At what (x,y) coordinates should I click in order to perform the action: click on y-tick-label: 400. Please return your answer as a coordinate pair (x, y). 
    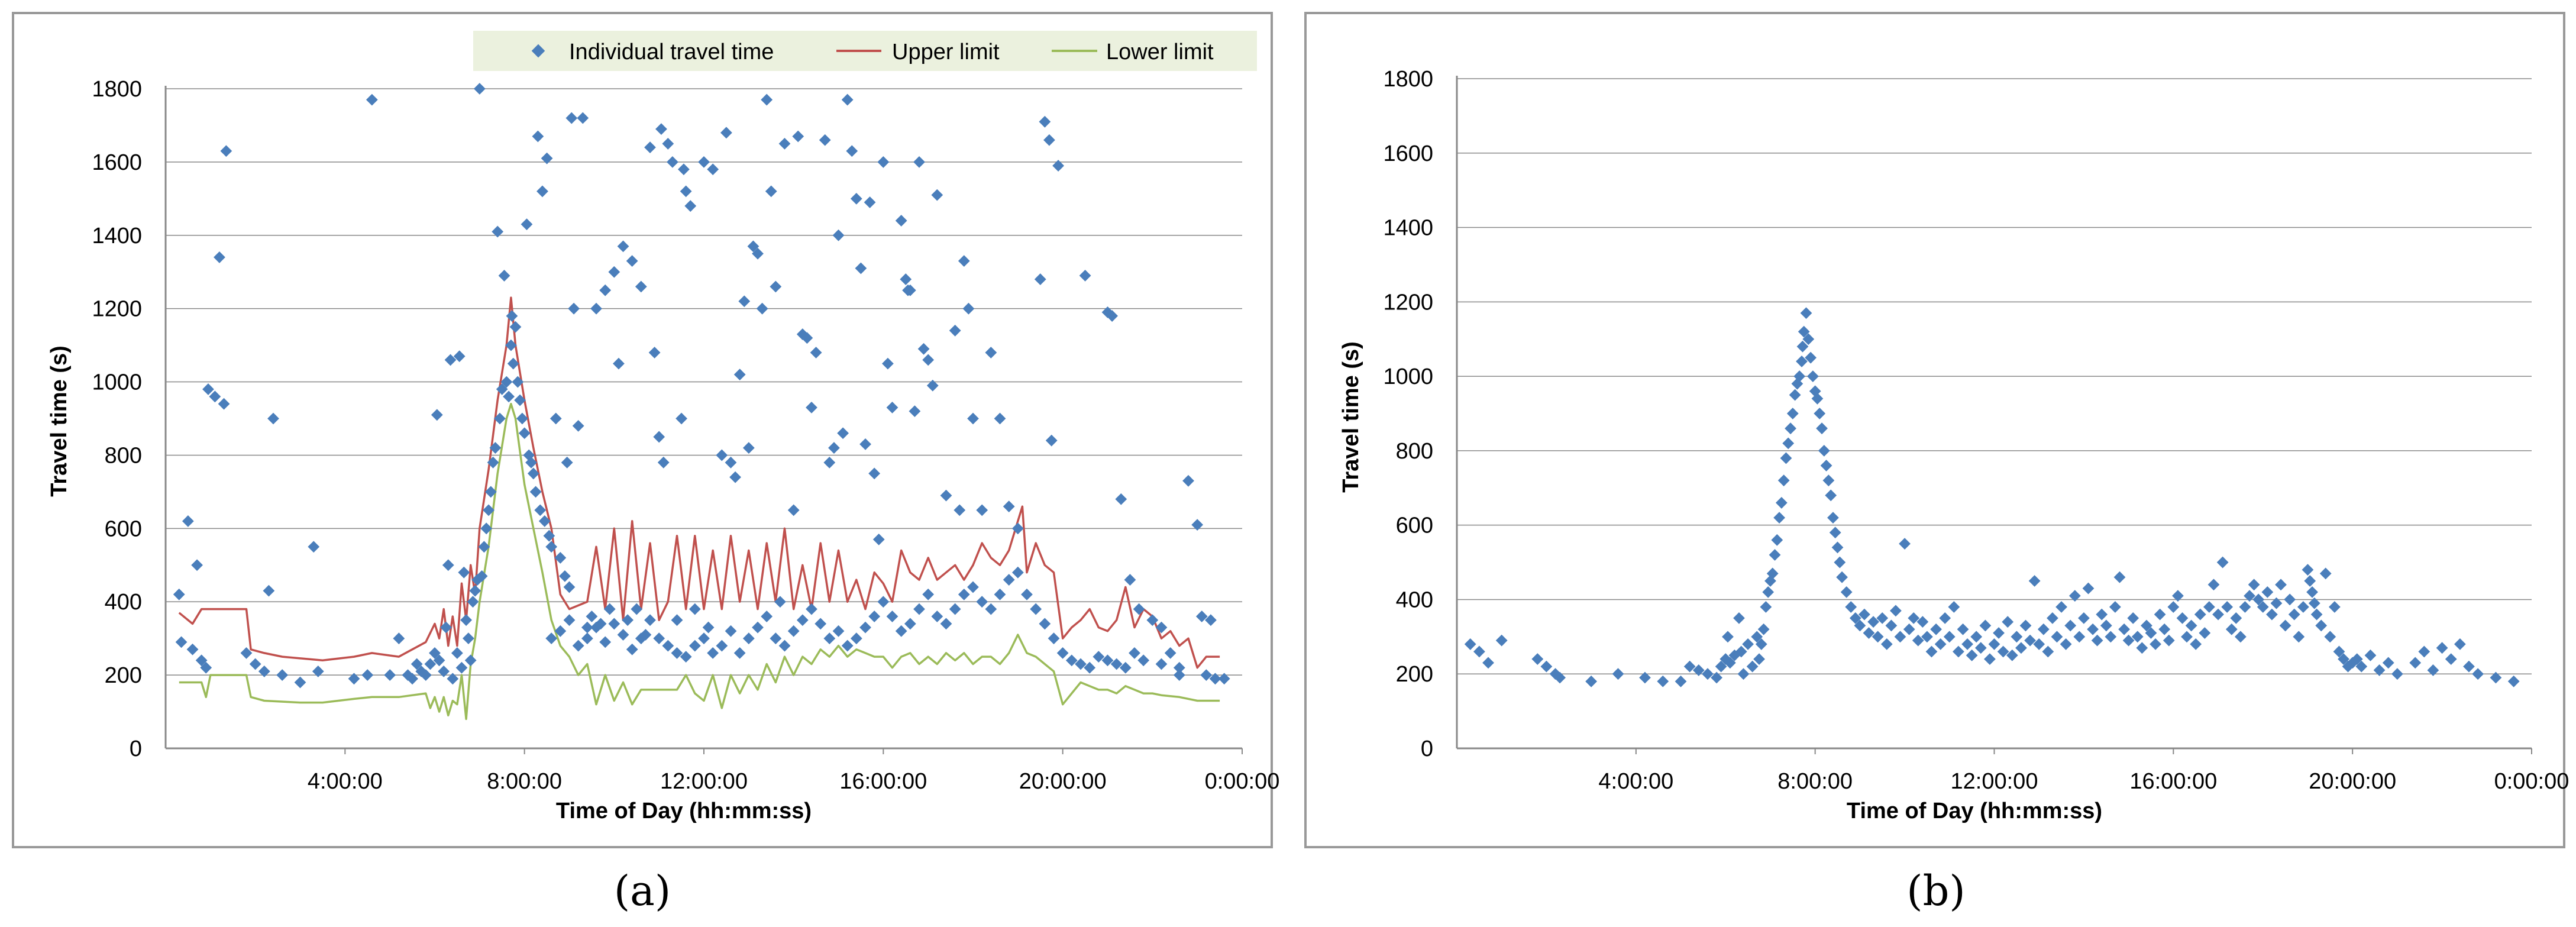
    Looking at the image, I should click on (123, 602).